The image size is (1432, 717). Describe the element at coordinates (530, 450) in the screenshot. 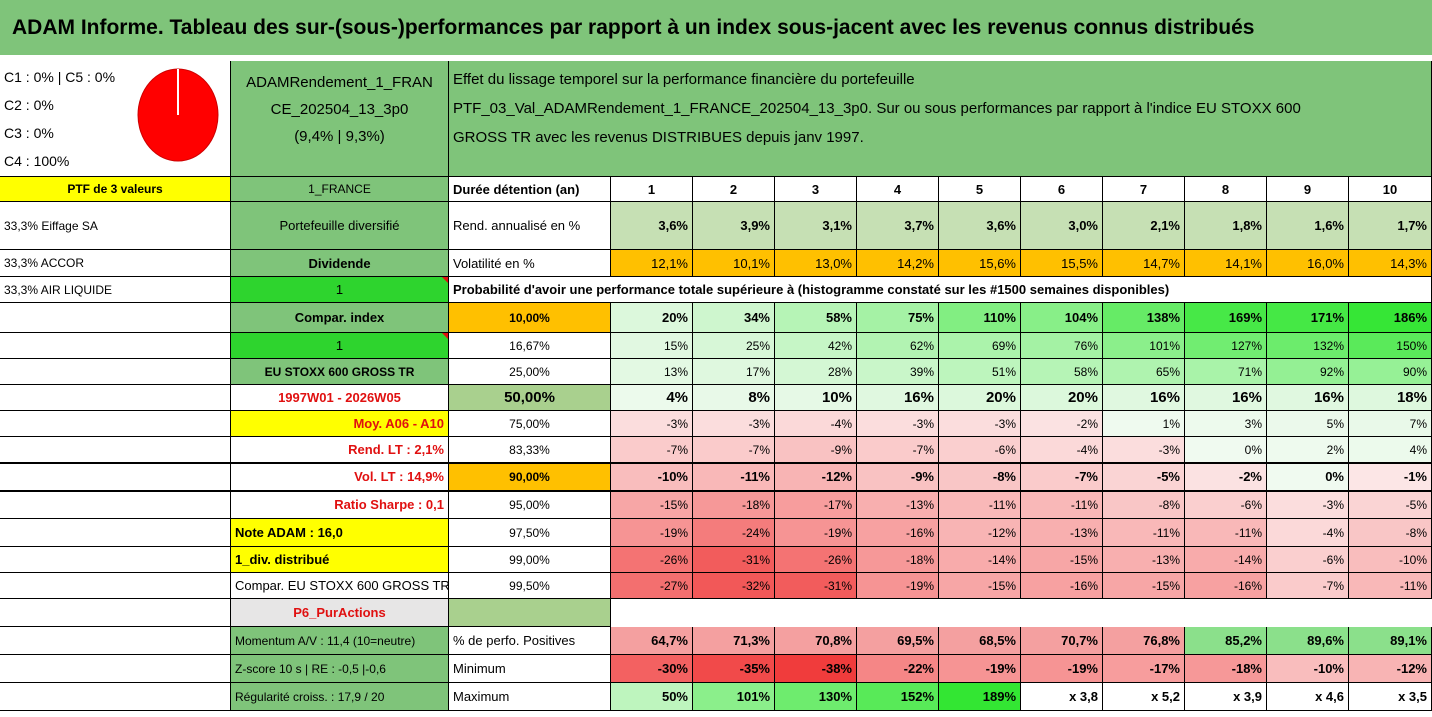

I see `percentile-level: 83,33%` at that location.